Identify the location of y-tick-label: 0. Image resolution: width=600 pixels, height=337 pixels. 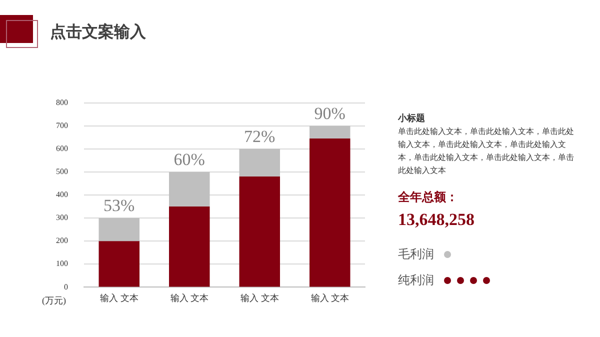
(66, 287).